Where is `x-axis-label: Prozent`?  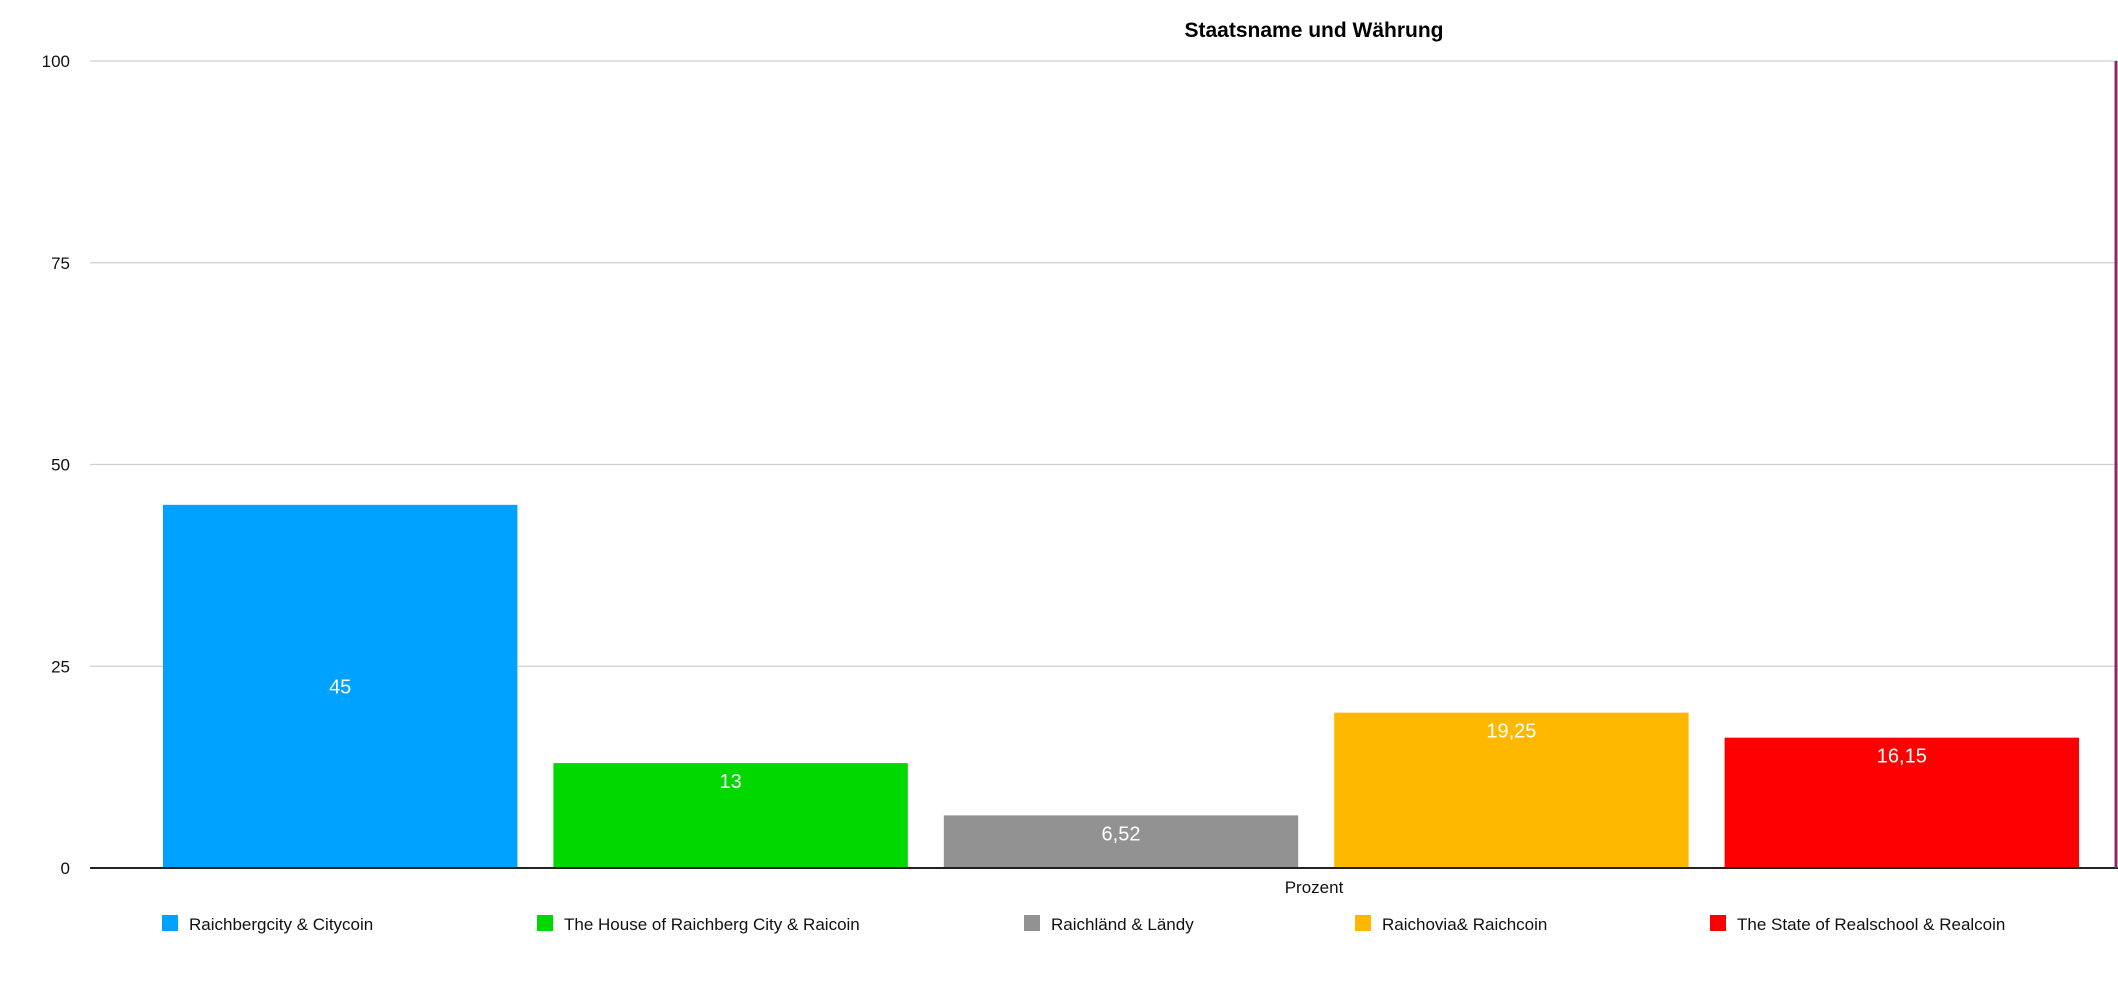
x-axis-label: Prozent is located at coordinates (1314, 887).